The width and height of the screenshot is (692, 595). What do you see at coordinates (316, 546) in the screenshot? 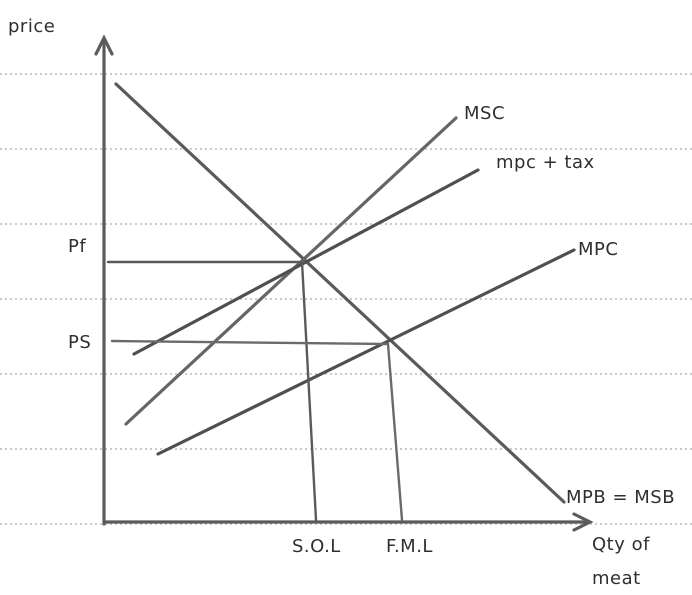
I see `soq-label: S.O.L` at bounding box center [316, 546].